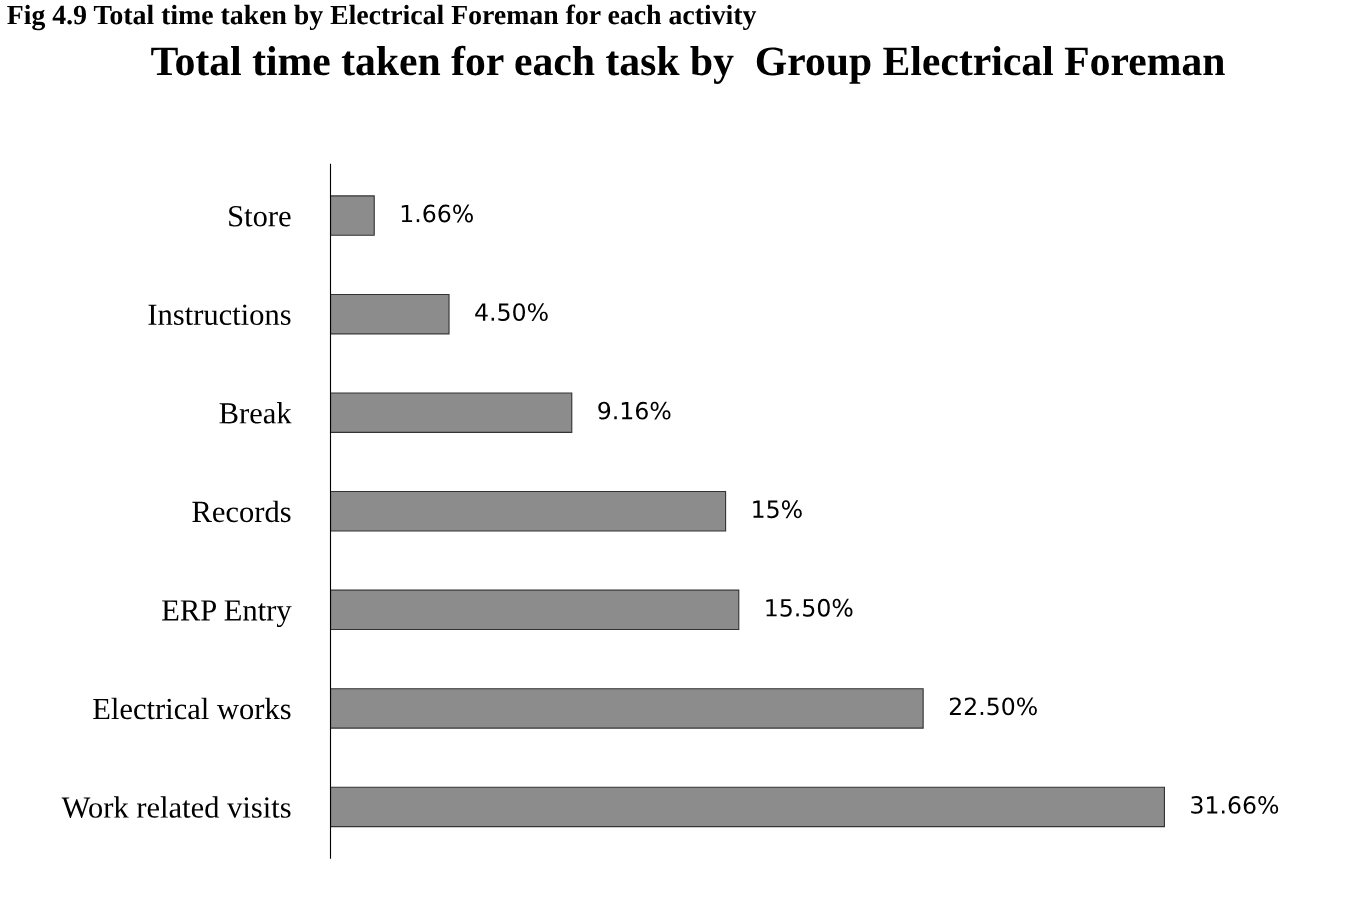 This screenshot has height=913, width=1349. What do you see at coordinates (809, 607) in the screenshot?
I see `data-label: 15.50%` at bounding box center [809, 607].